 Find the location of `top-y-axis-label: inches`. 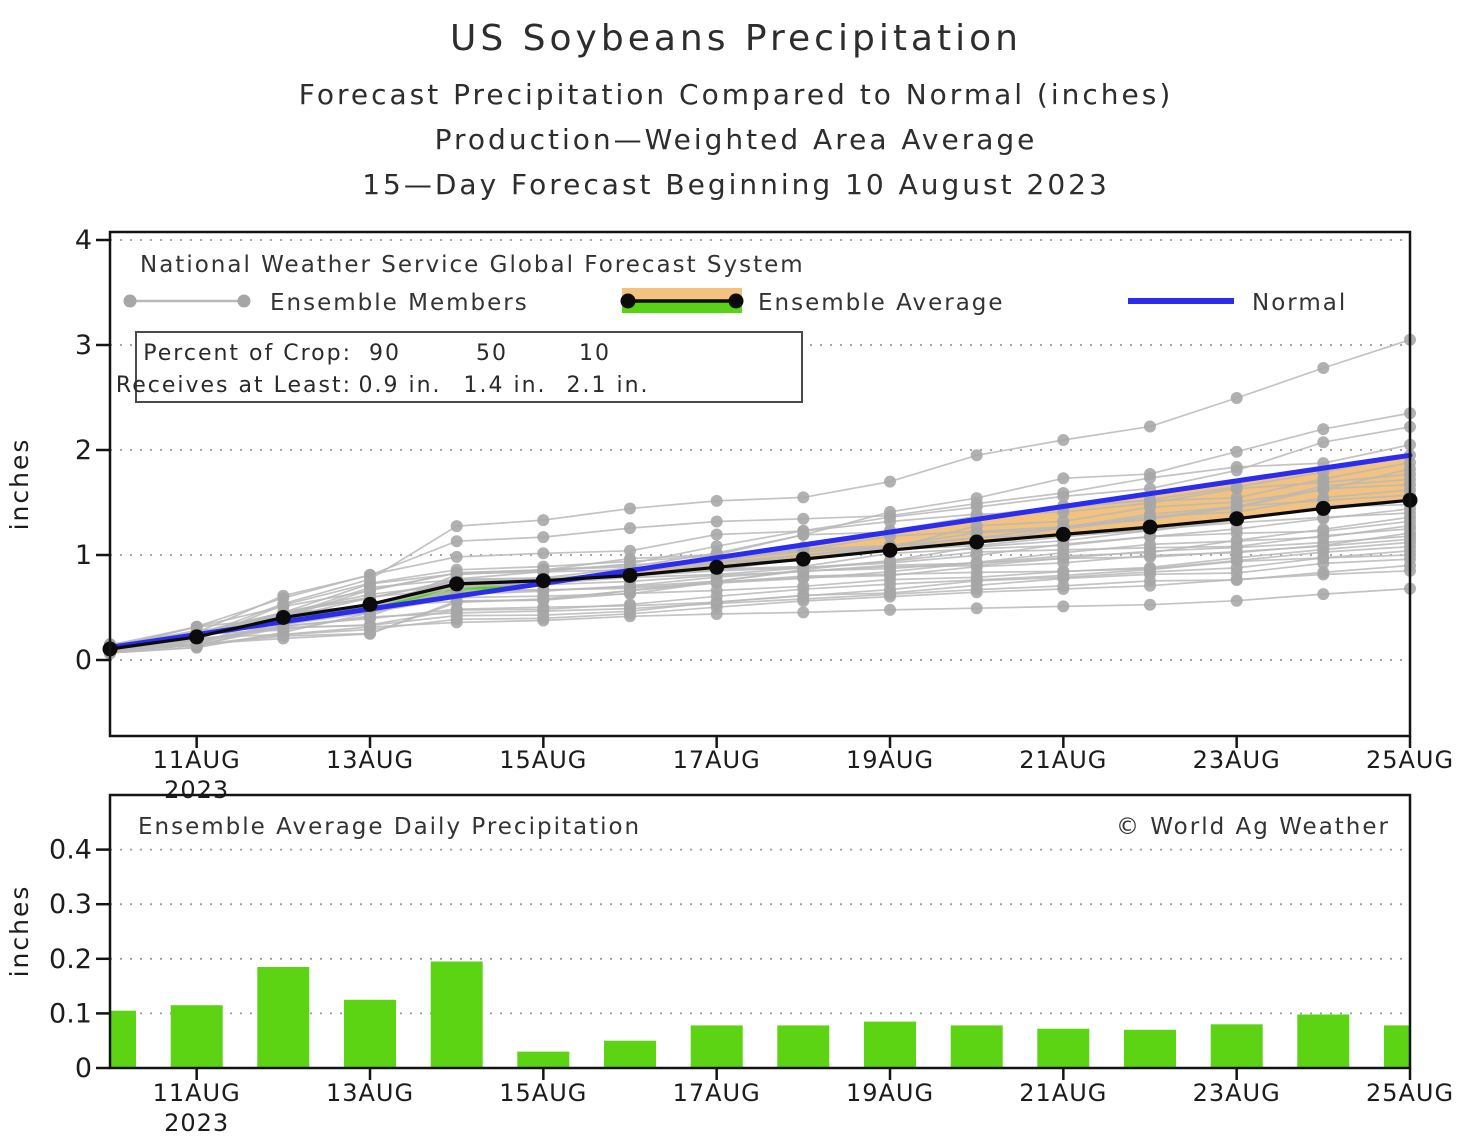

top-y-axis-label: inches is located at coordinates (19, 484).